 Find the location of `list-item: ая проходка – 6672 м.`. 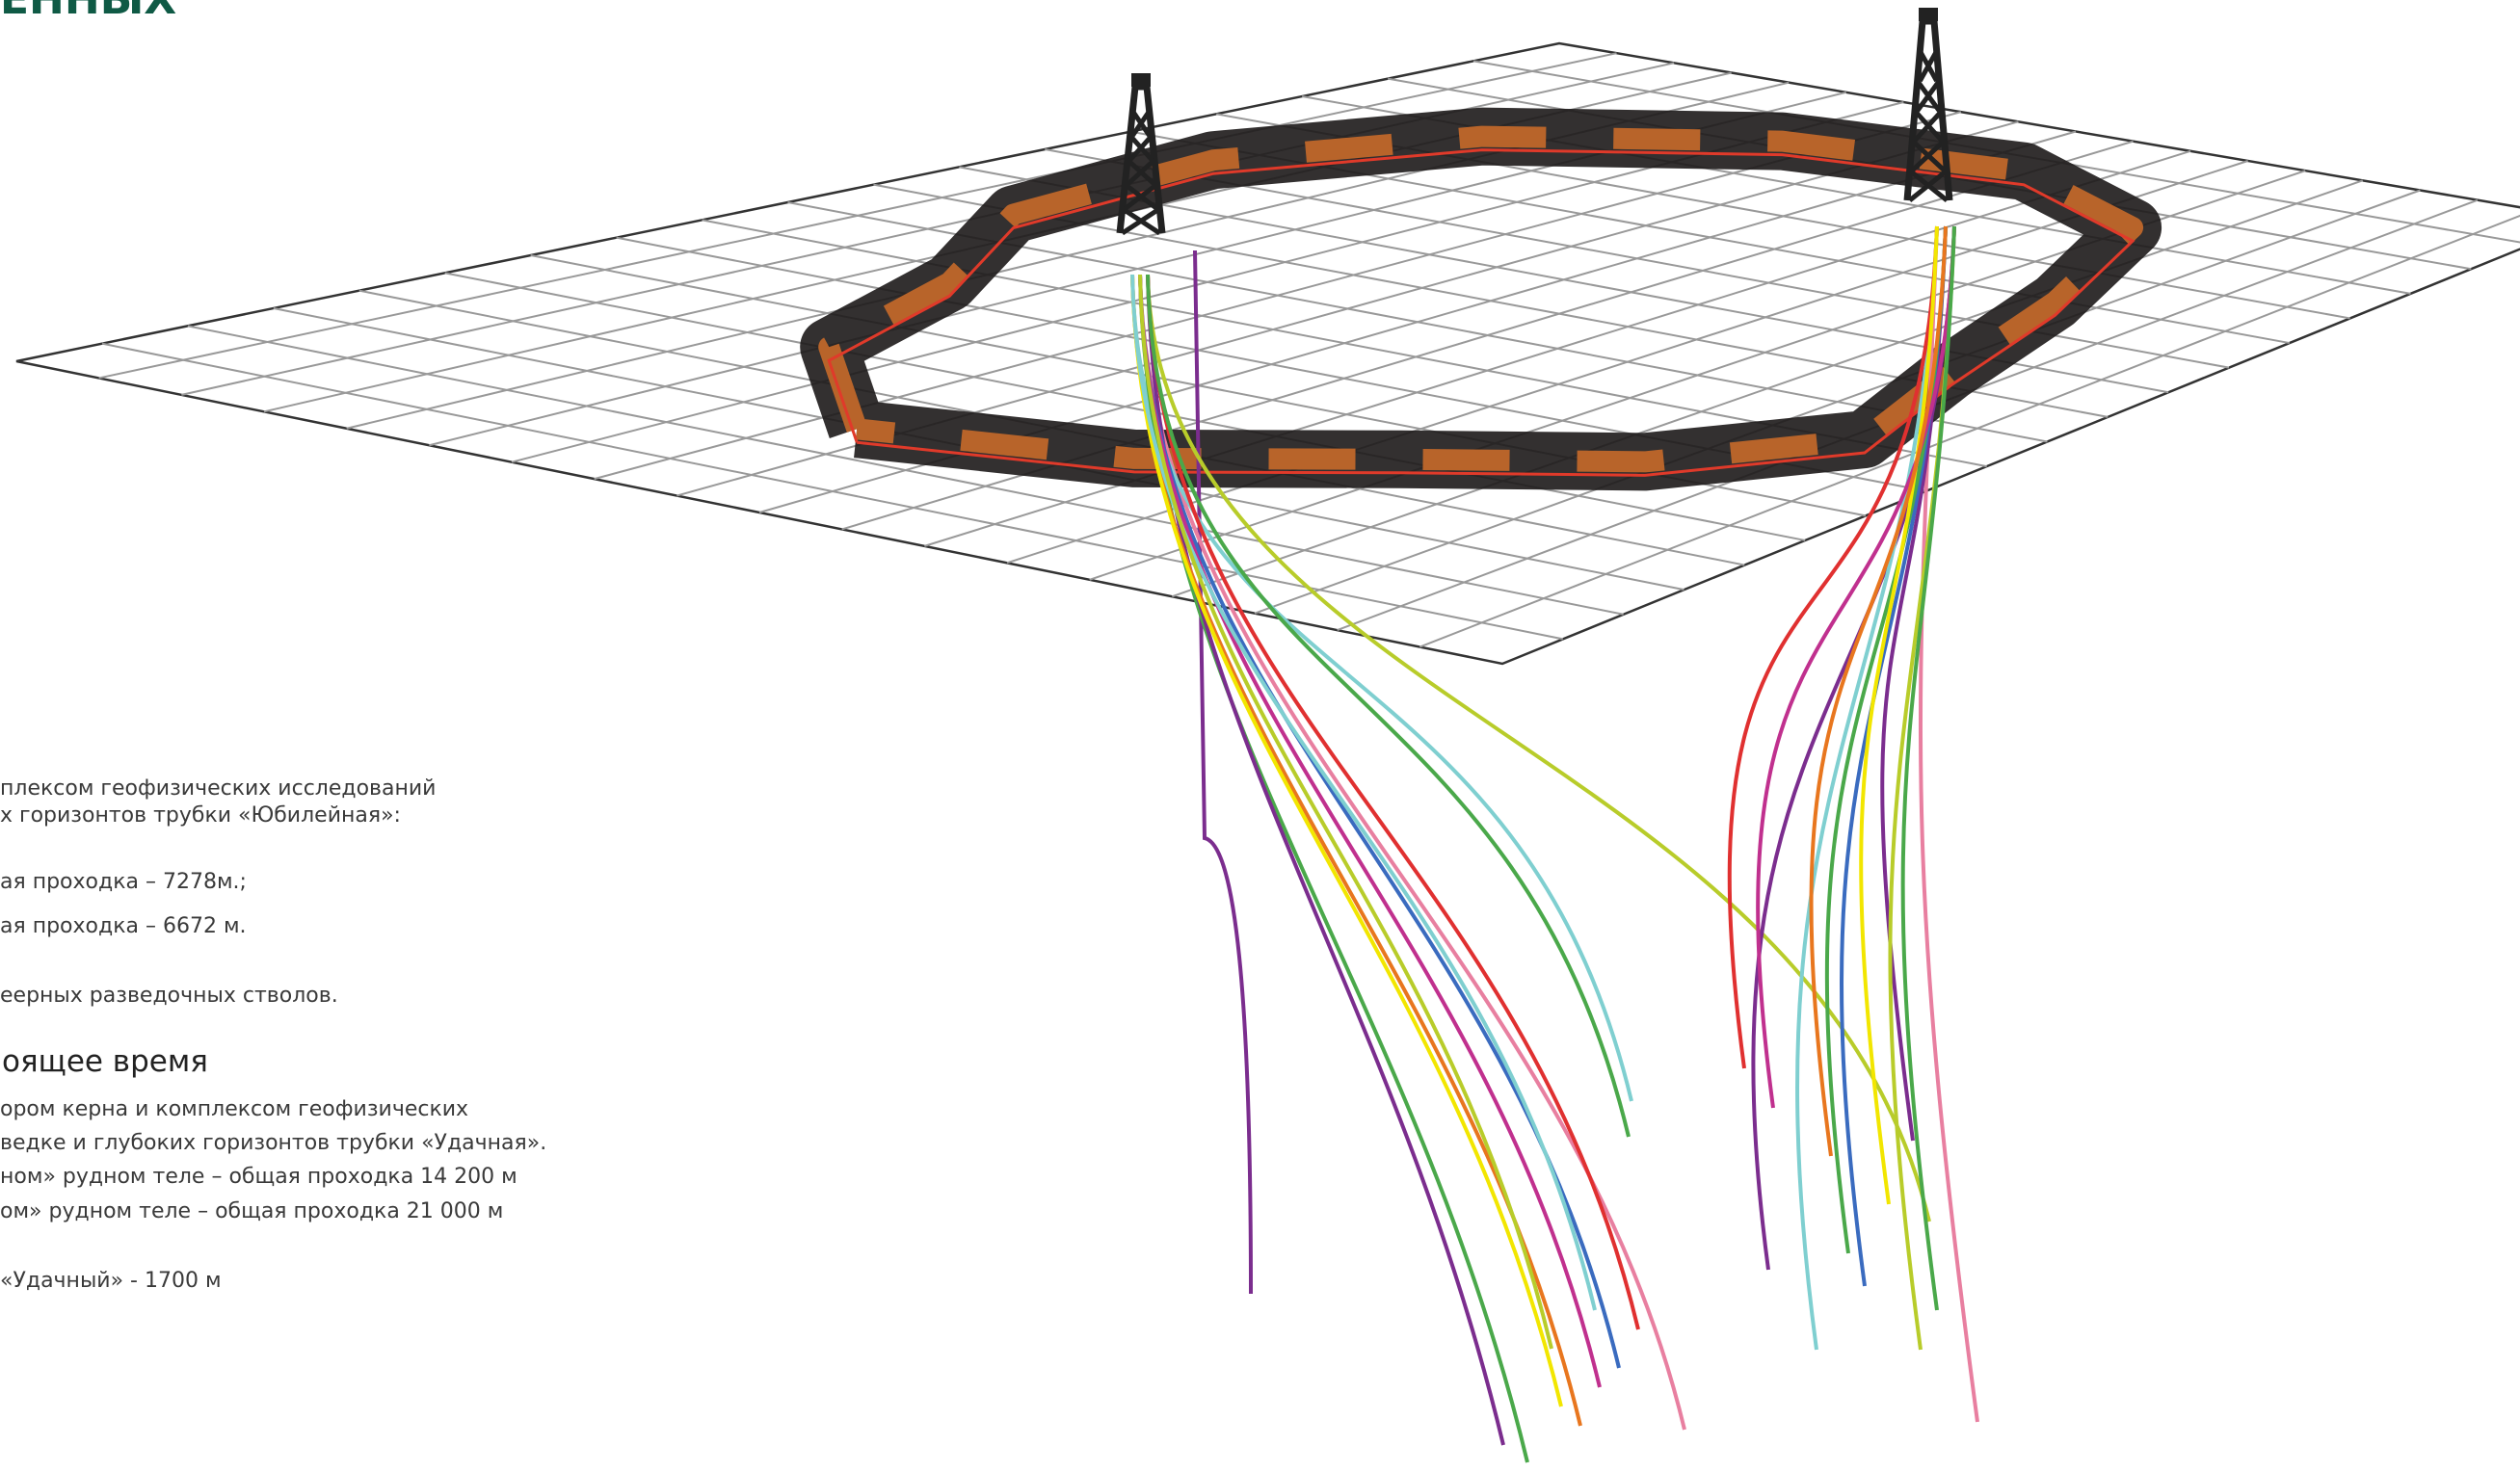

list-item: ая проходка – 6672 м. is located at coordinates (123, 926).